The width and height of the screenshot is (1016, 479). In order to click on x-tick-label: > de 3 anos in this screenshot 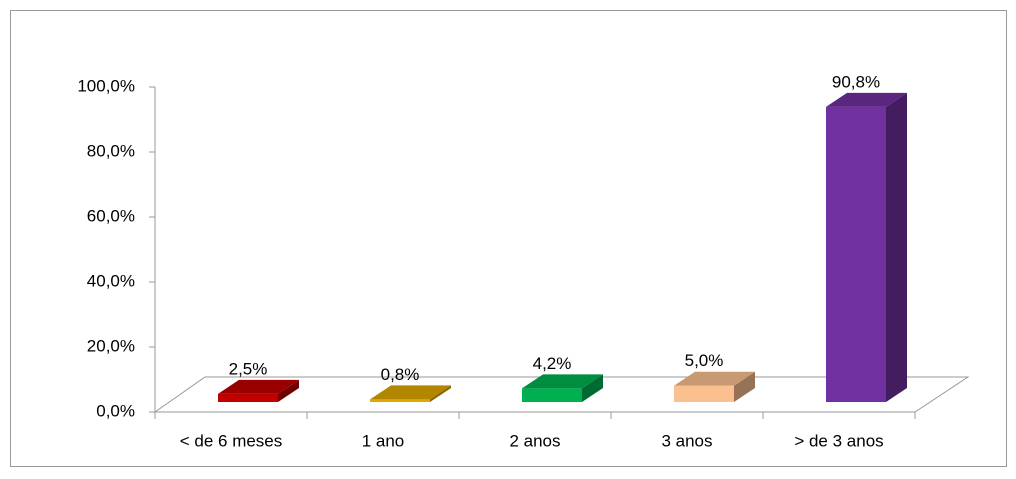, I will do `click(838, 440)`.